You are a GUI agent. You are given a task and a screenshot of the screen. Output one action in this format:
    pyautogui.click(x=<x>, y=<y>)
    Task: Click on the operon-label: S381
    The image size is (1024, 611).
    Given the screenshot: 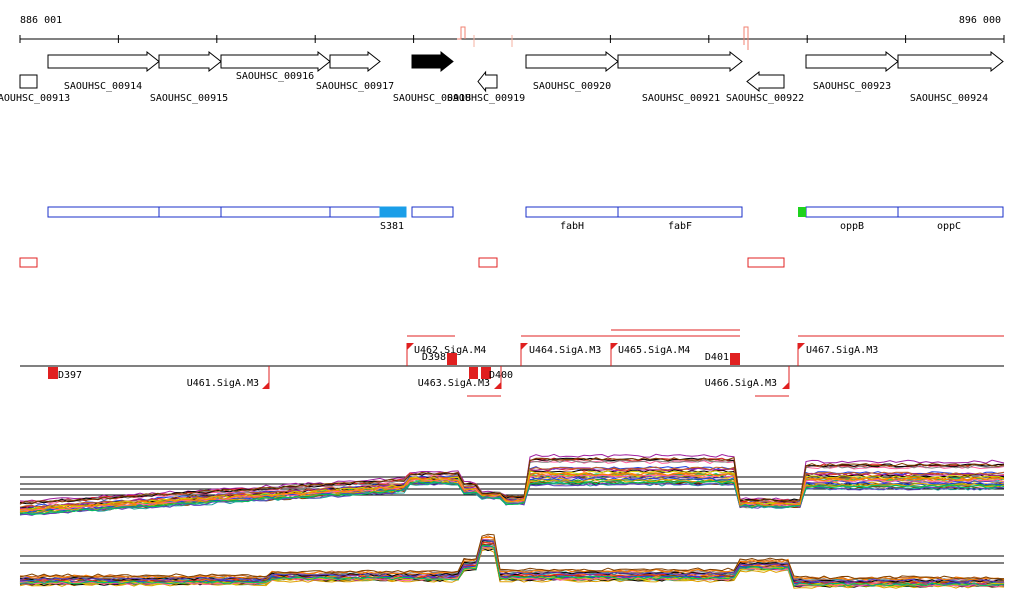 What is the action you would take?
    pyautogui.click(x=392, y=226)
    